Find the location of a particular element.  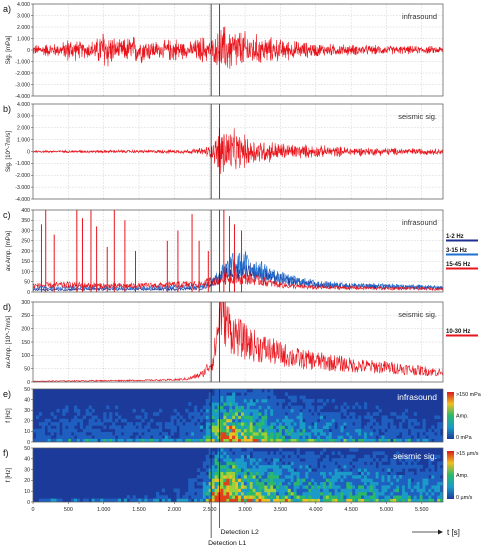

y-axis-label: av.Amp. [mPa] is located at coordinates (8, 251).